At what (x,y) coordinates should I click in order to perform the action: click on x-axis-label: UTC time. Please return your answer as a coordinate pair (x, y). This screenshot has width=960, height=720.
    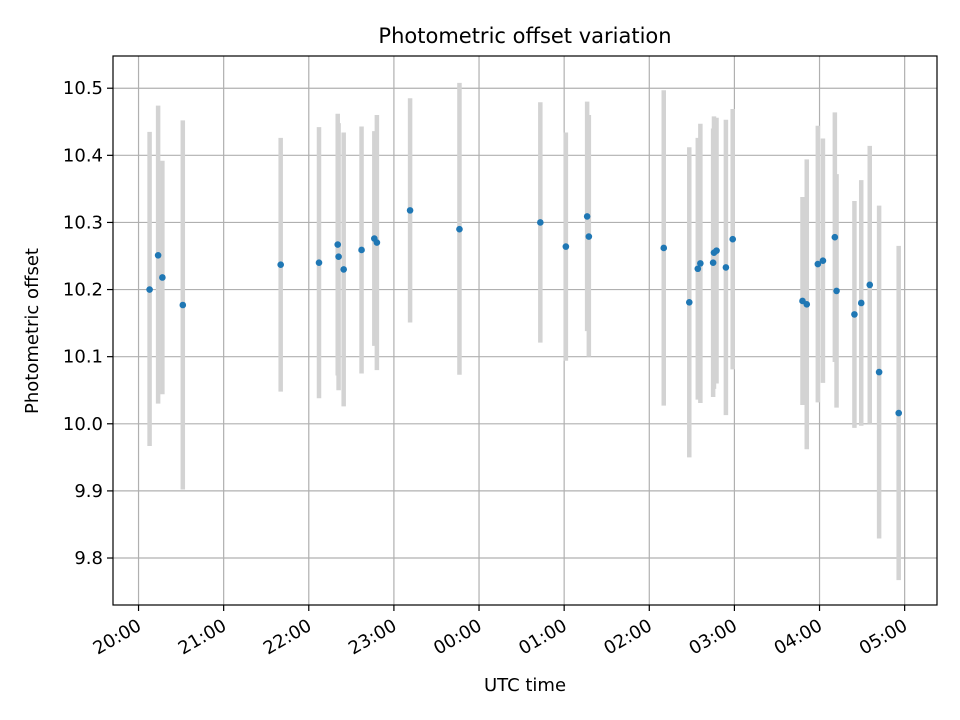
    Looking at the image, I should click on (525, 685).